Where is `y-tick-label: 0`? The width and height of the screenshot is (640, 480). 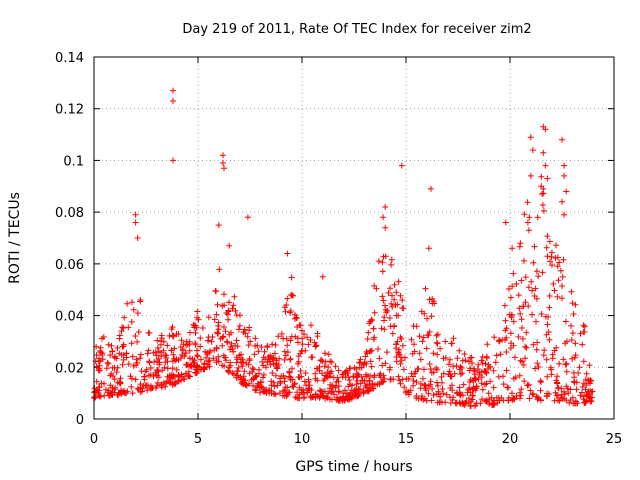 y-tick-label: 0 is located at coordinates (80, 420).